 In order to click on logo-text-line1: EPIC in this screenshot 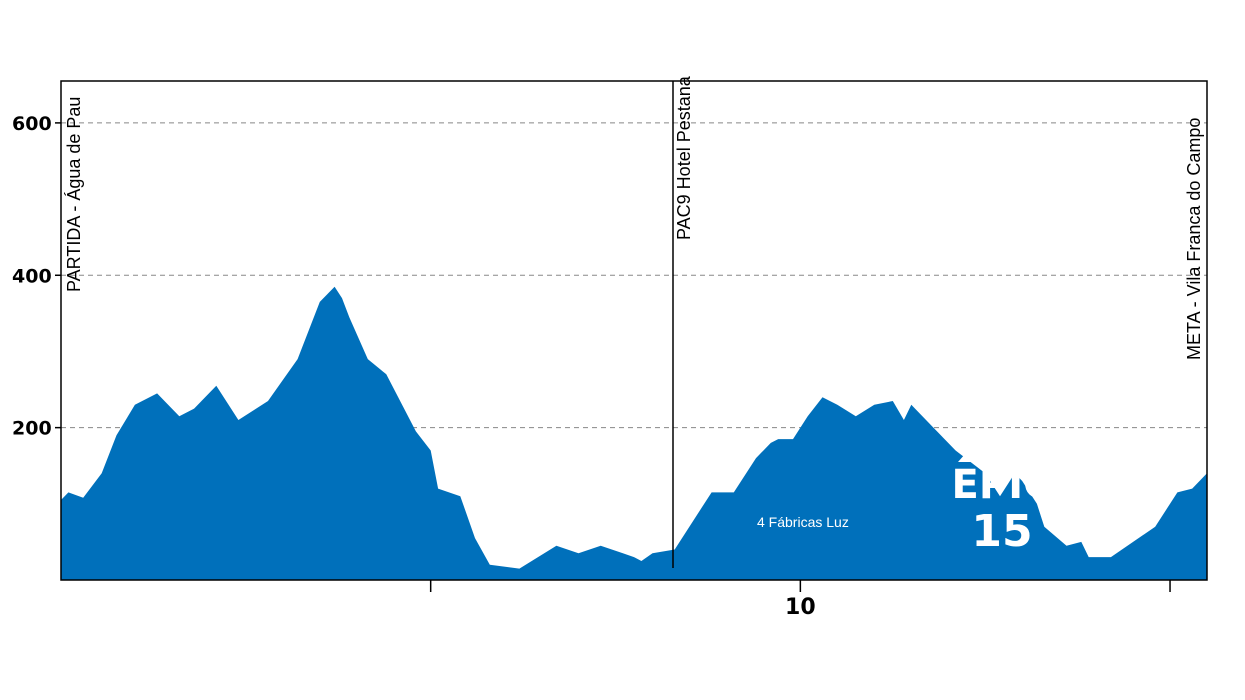, I will do `click(1002, 485)`.